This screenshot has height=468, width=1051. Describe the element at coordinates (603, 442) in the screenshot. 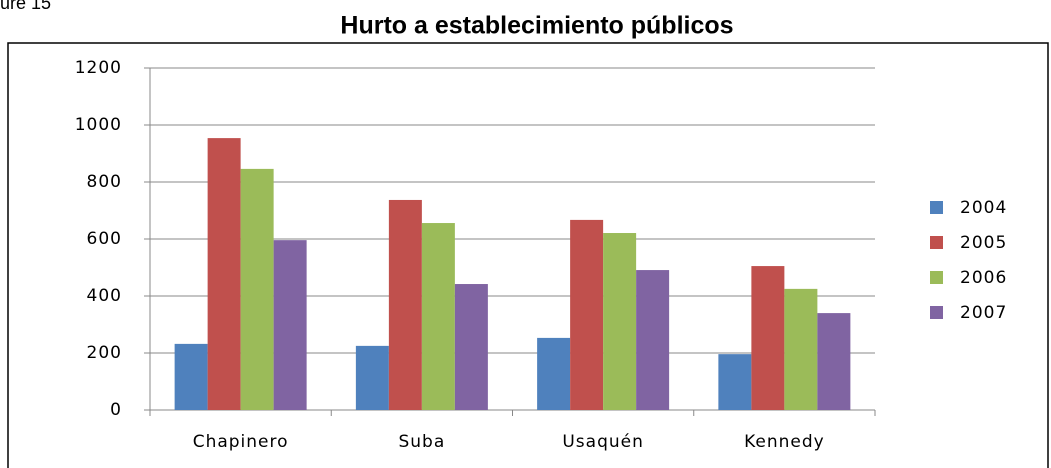

I see `x-tick-label: Usaquén` at that location.